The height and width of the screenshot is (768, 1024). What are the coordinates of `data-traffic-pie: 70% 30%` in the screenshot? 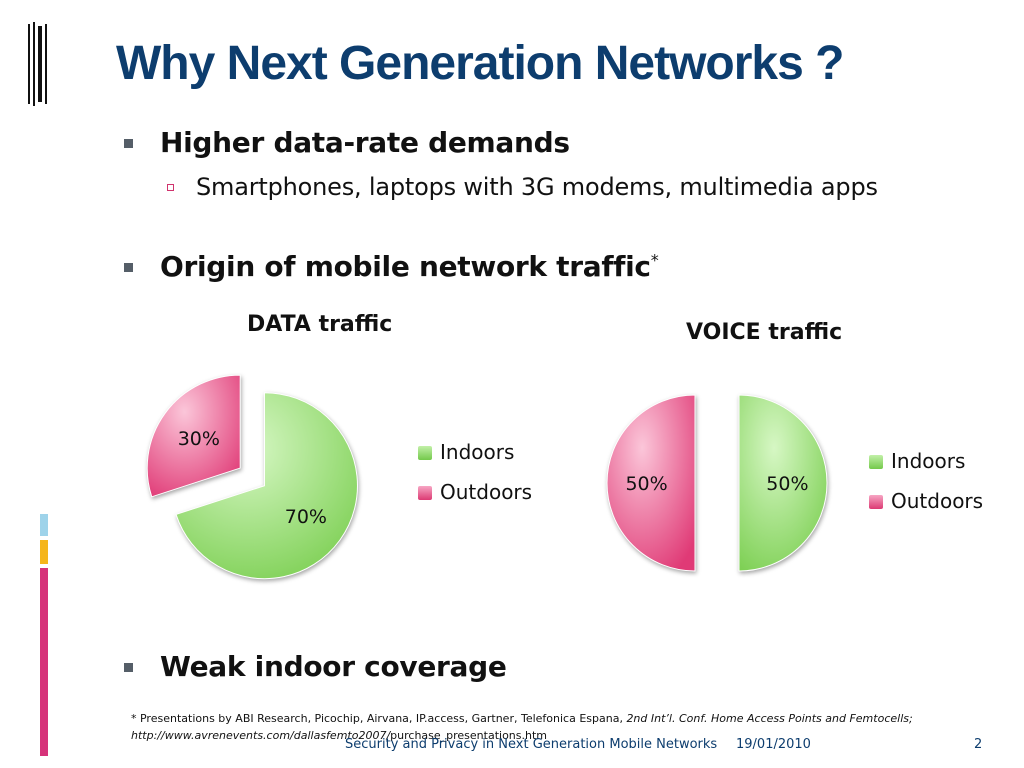 It's located at (252, 477).